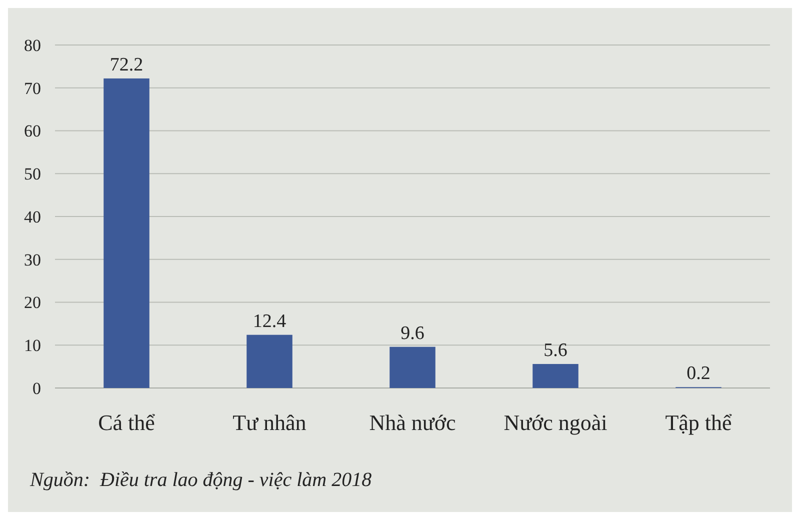  Describe the element at coordinates (269, 321) in the screenshot. I see `data-label: 12.4` at that location.